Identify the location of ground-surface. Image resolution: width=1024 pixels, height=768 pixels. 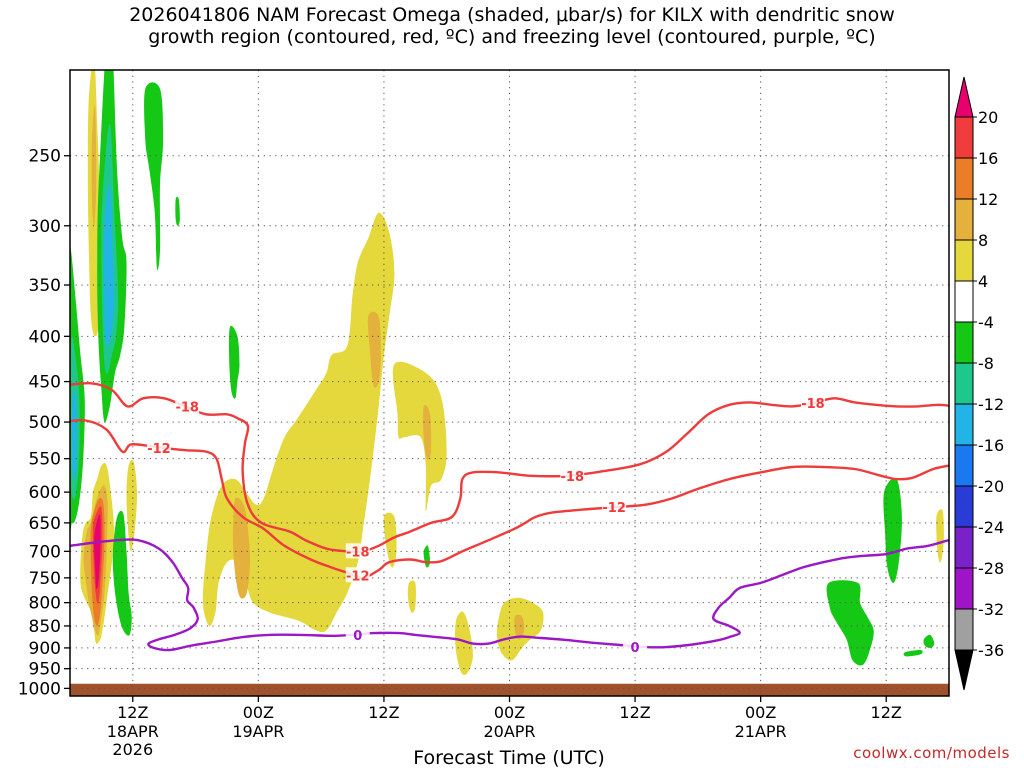
(509, 689).